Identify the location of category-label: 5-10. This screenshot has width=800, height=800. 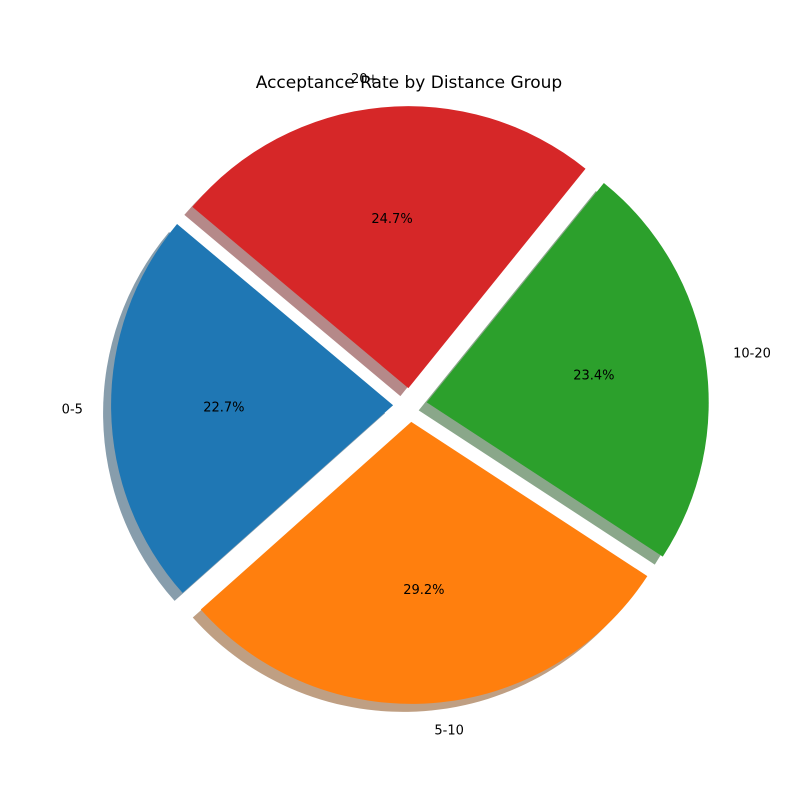
(449, 731).